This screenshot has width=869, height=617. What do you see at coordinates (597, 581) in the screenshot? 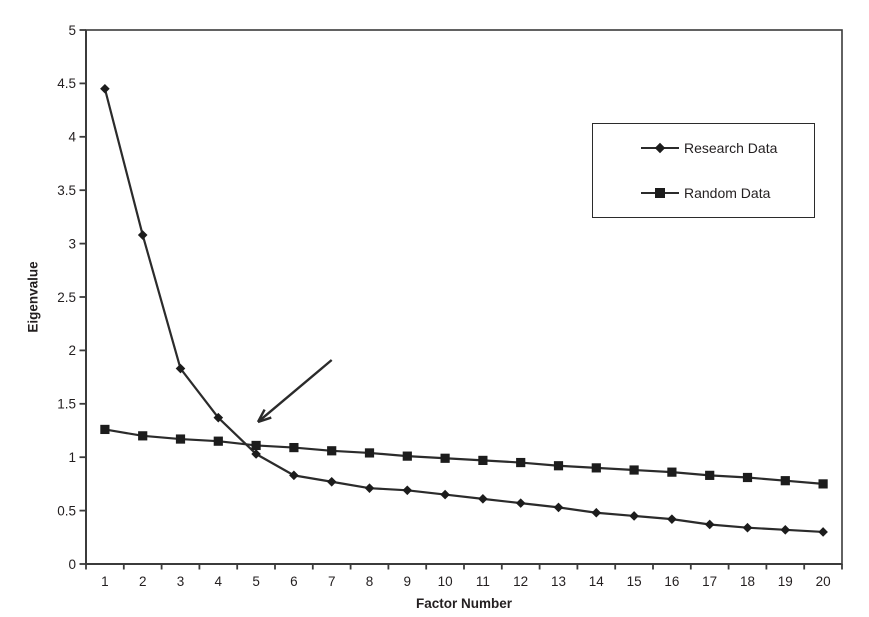
I see `x-tick-label: 14` at bounding box center [597, 581].